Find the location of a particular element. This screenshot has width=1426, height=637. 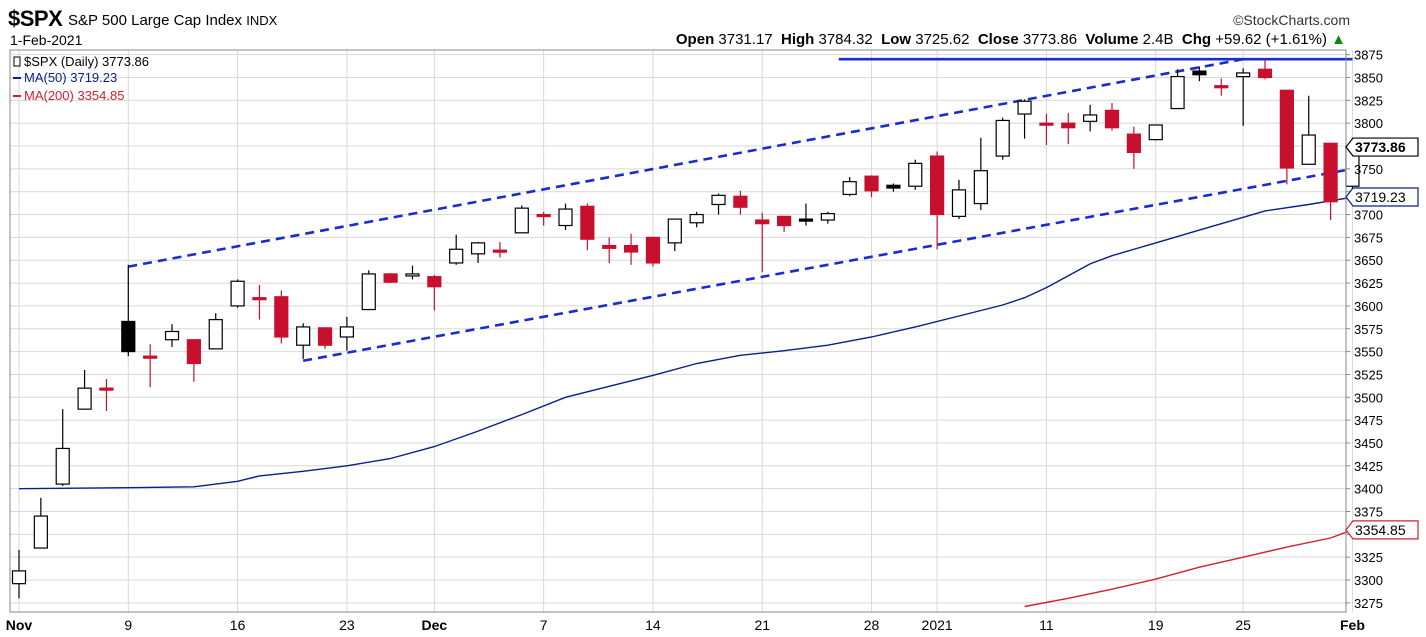

legend-ma200: MA(200) 3354.85 is located at coordinates (74, 95).